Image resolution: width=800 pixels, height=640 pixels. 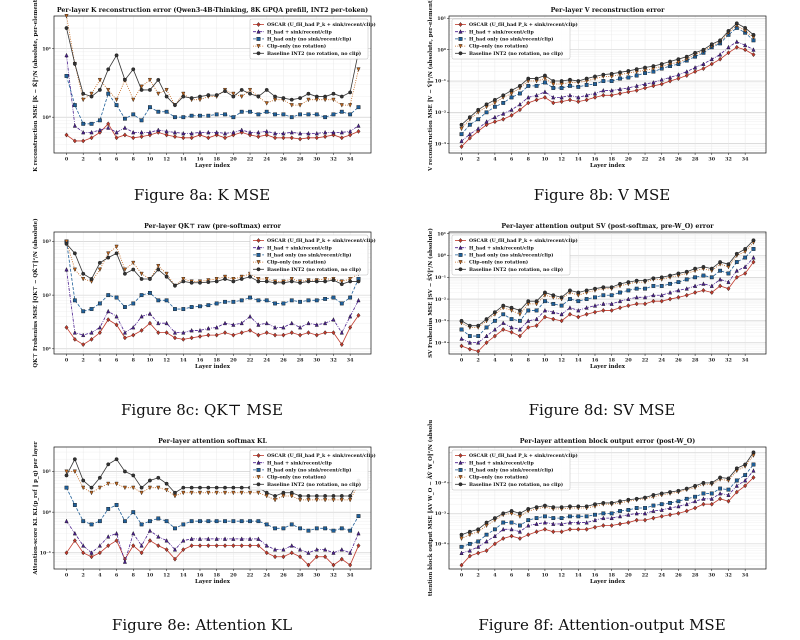 I want to click on x-tick-label: 18, so click(x=611, y=361).